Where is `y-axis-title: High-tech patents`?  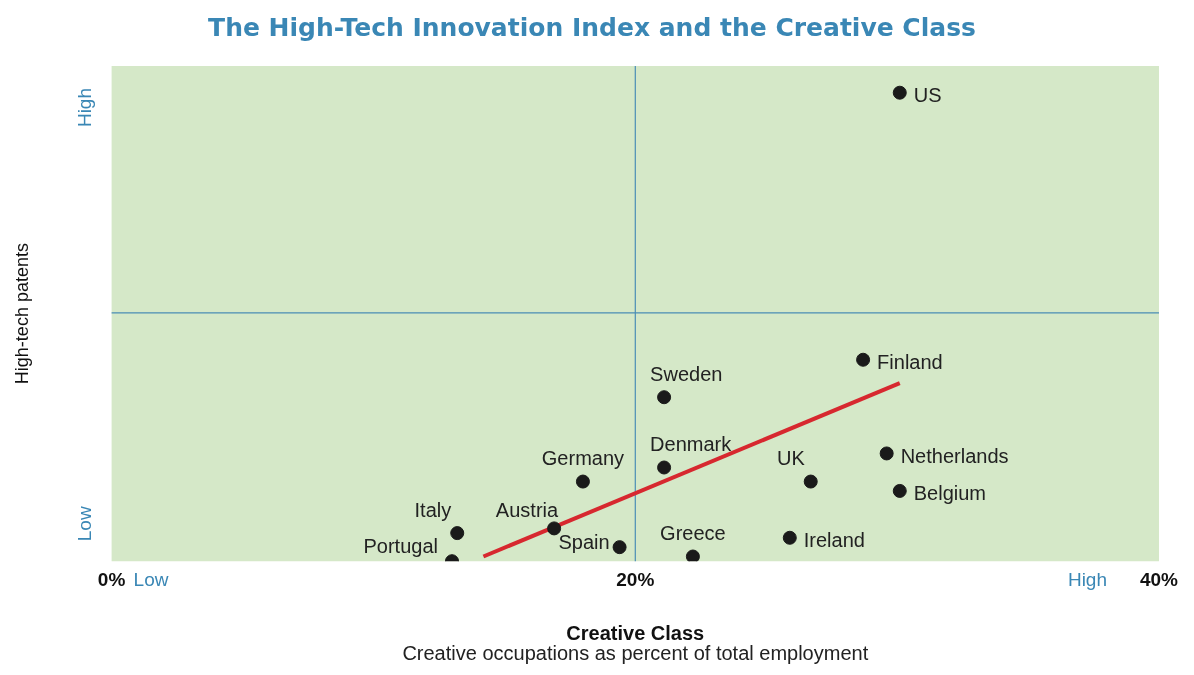 y-axis-title: High-tech patents is located at coordinates (21, 314).